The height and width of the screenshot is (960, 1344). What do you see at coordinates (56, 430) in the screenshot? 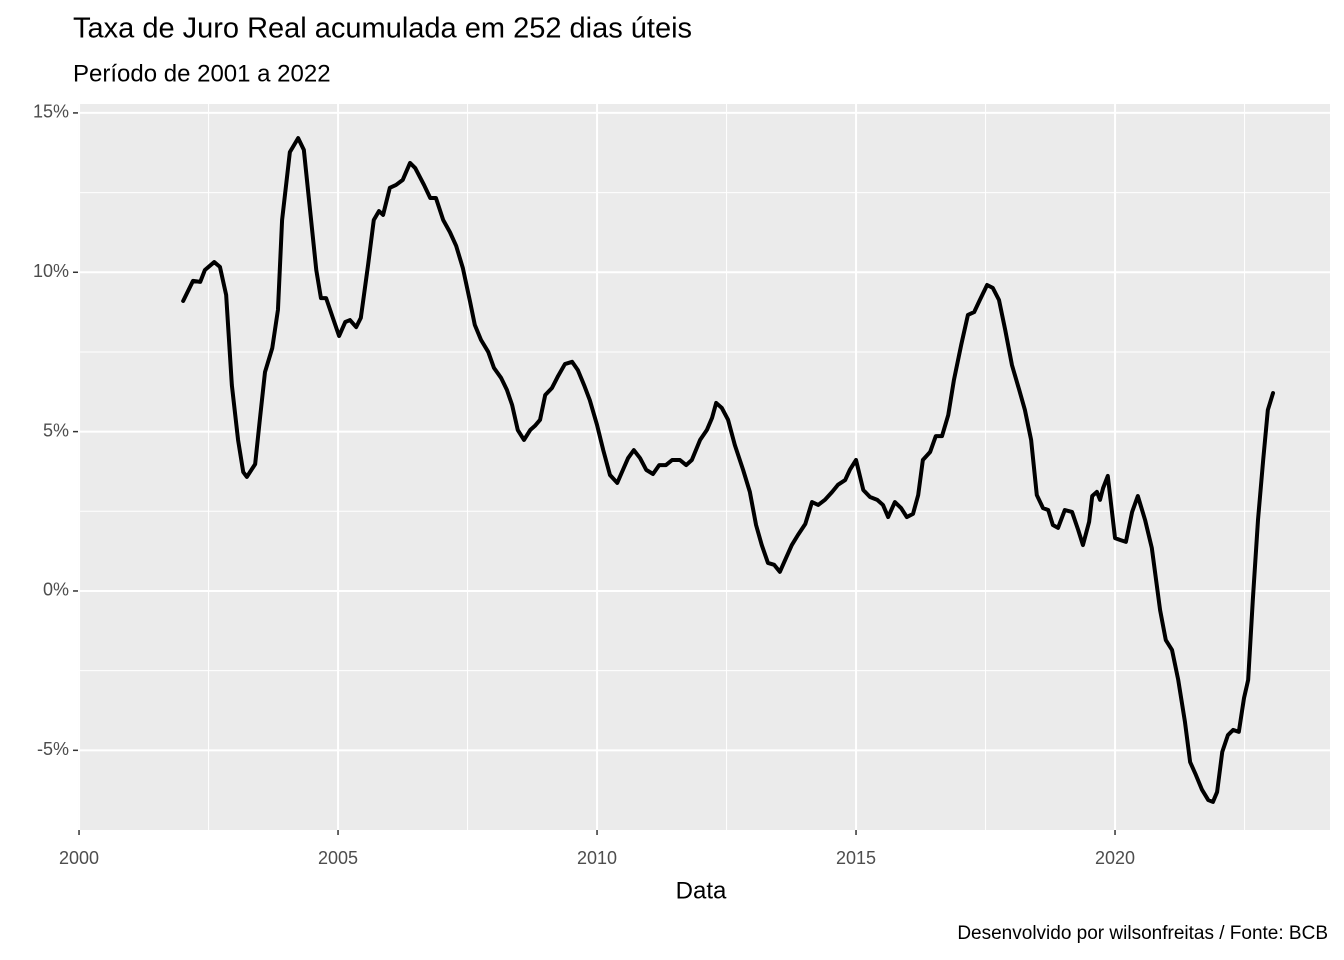
I see `y-tick-label: 5%` at bounding box center [56, 430].